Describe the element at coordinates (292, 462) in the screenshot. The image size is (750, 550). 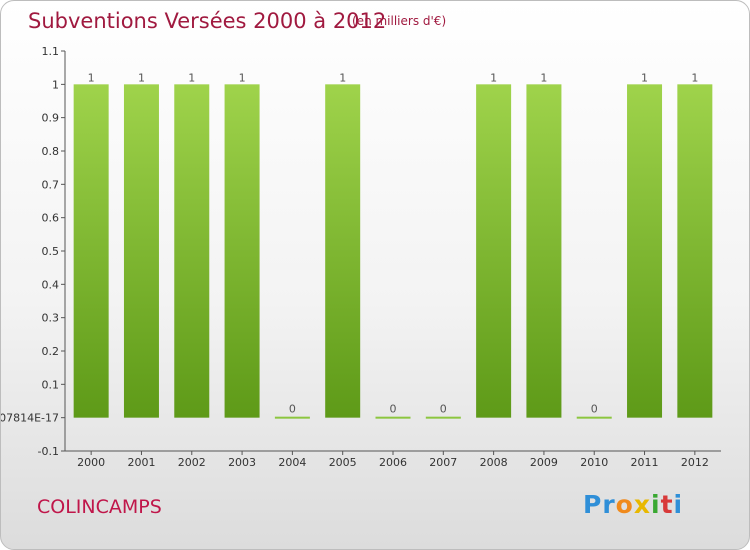
I see `x-tick-label: 2004` at that location.